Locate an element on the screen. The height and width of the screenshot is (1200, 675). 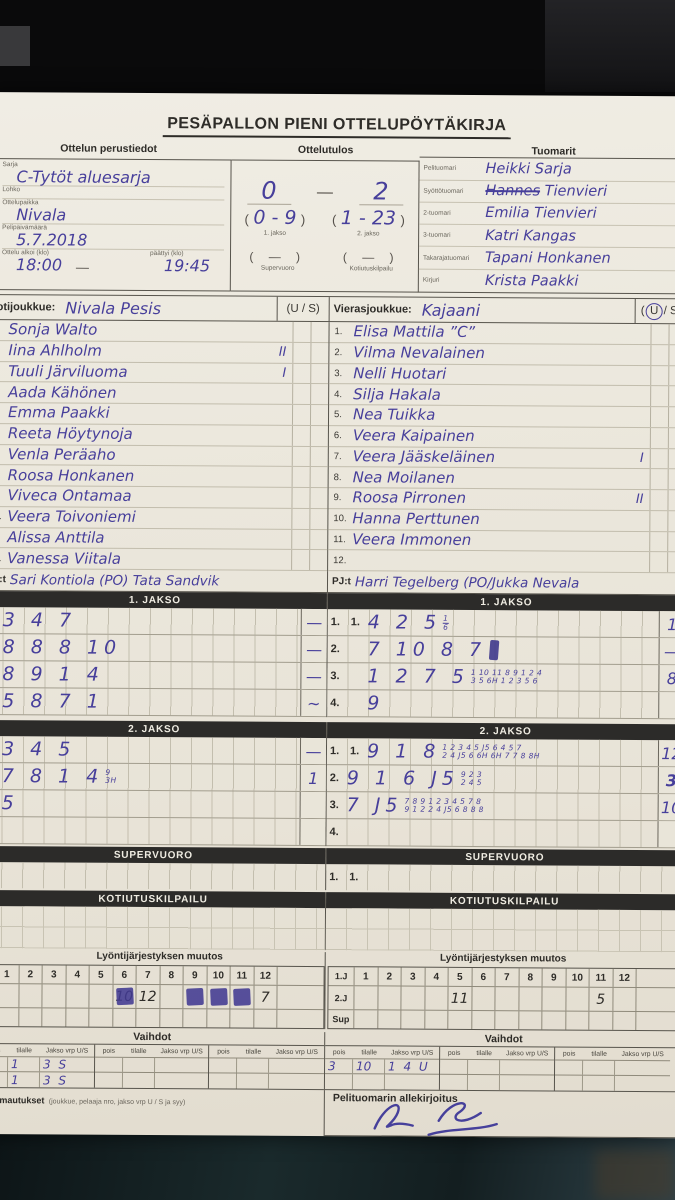
sarja-value: C-Tytöt aluesarja is located at coordinates (83, 177).